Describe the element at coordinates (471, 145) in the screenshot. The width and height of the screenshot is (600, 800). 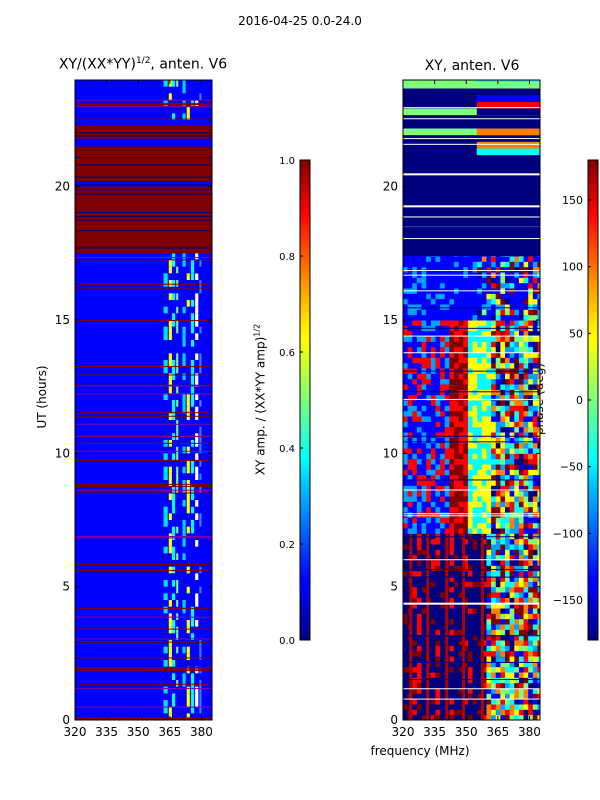
I see `right-top-band` at that location.